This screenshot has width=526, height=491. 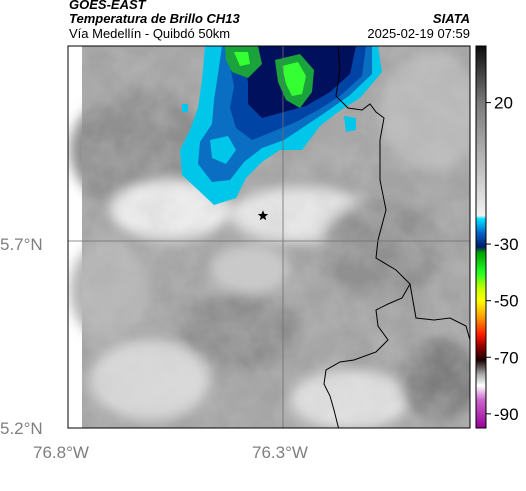 I want to click on colorbar-tick-label: -70, so click(x=506, y=357).